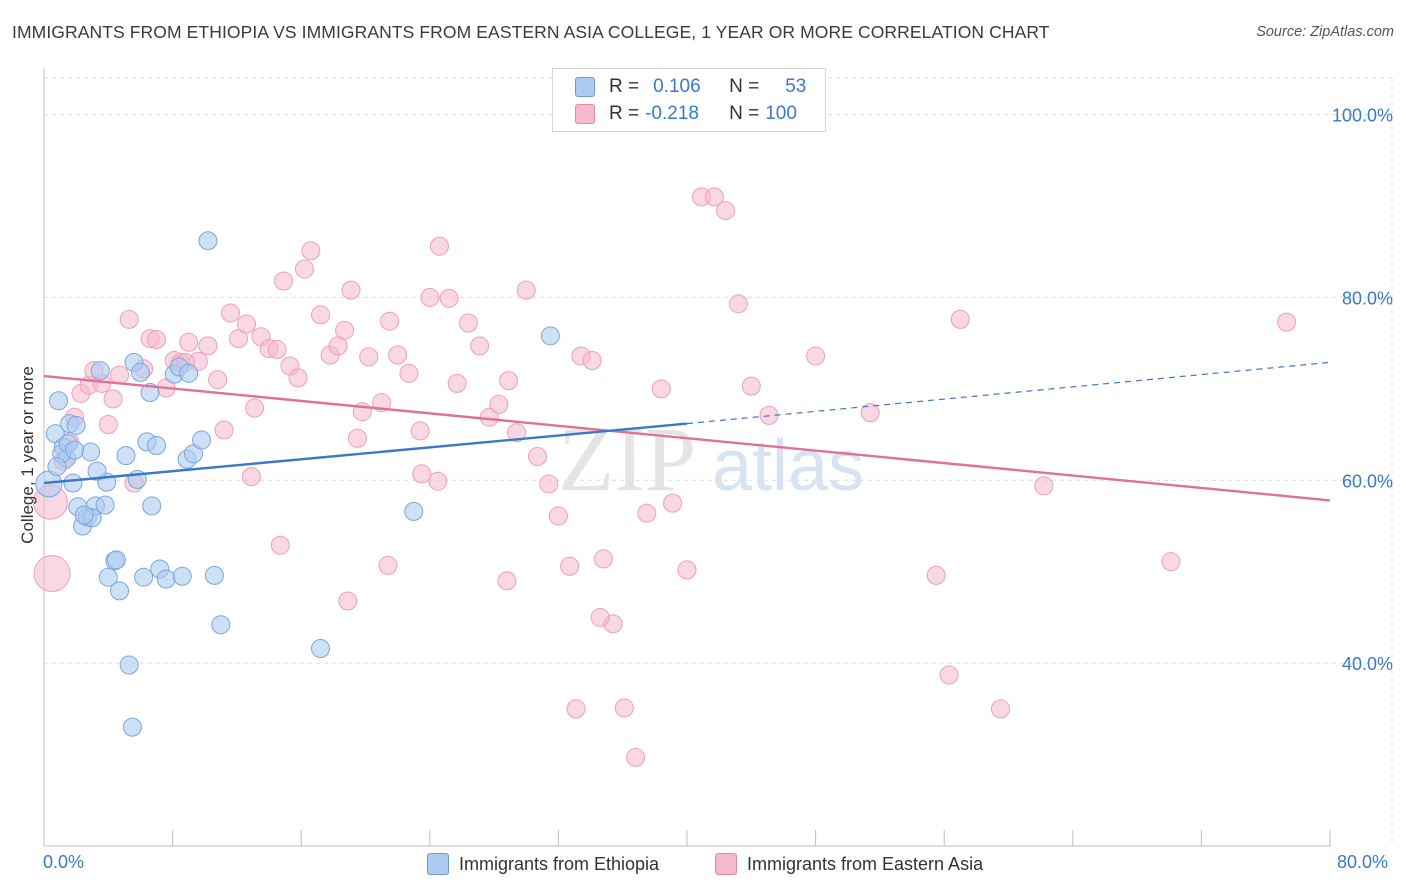  I want to click on bottom-legend-ethiopia: Immigrants from Ethiopia, so click(543, 864).